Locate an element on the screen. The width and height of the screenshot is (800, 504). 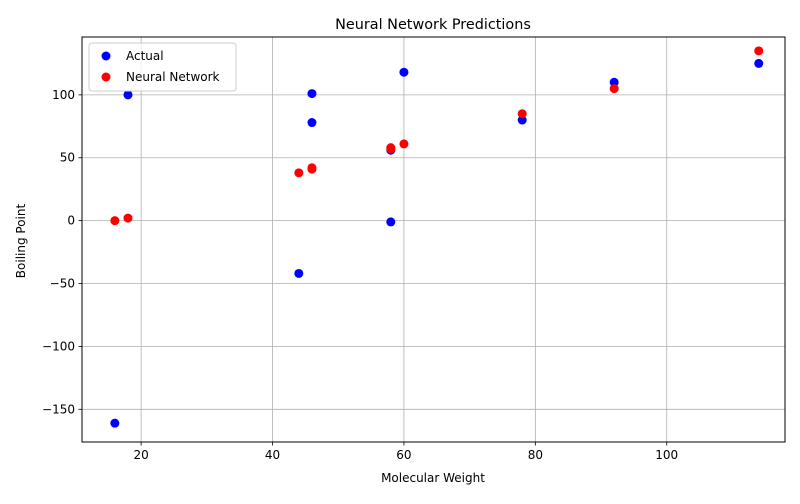
y-tick-label: −150 is located at coordinates (58, 409).